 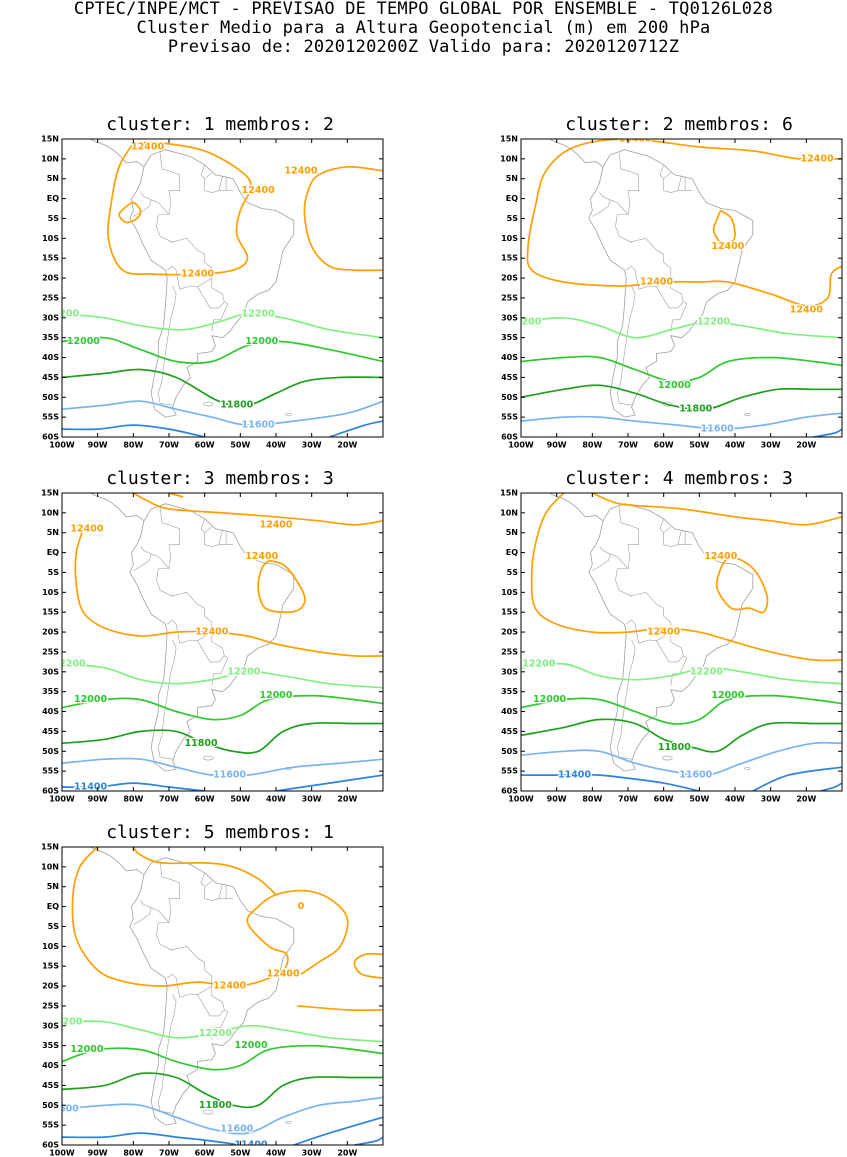 What do you see at coordinates (679, 478) in the screenshot?
I see `panel-title-4: cluster: 4 membros: 3` at bounding box center [679, 478].